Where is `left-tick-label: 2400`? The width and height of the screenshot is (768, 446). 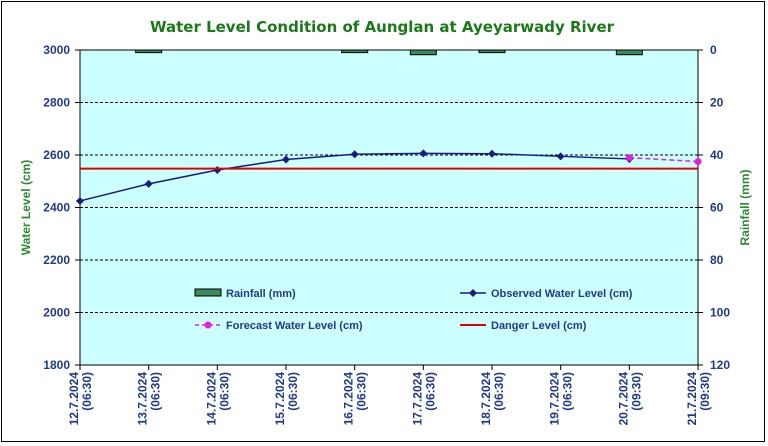 left-tick-label: 2400 is located at coordinates (56, 208).